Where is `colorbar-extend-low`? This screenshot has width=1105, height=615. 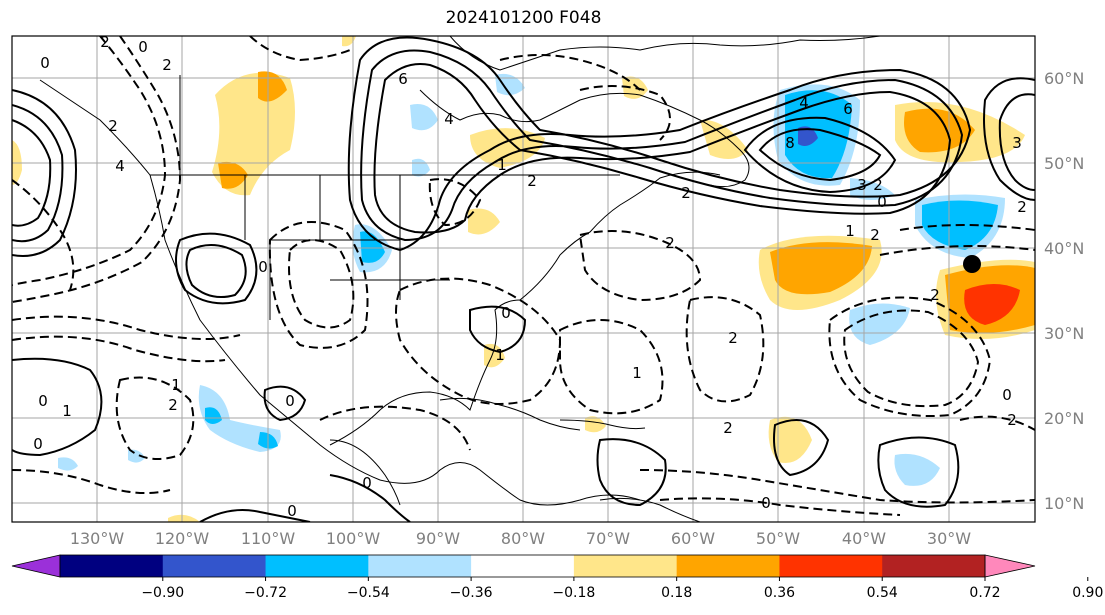 colorbar-extend-low is located at coordinates (36, 566).